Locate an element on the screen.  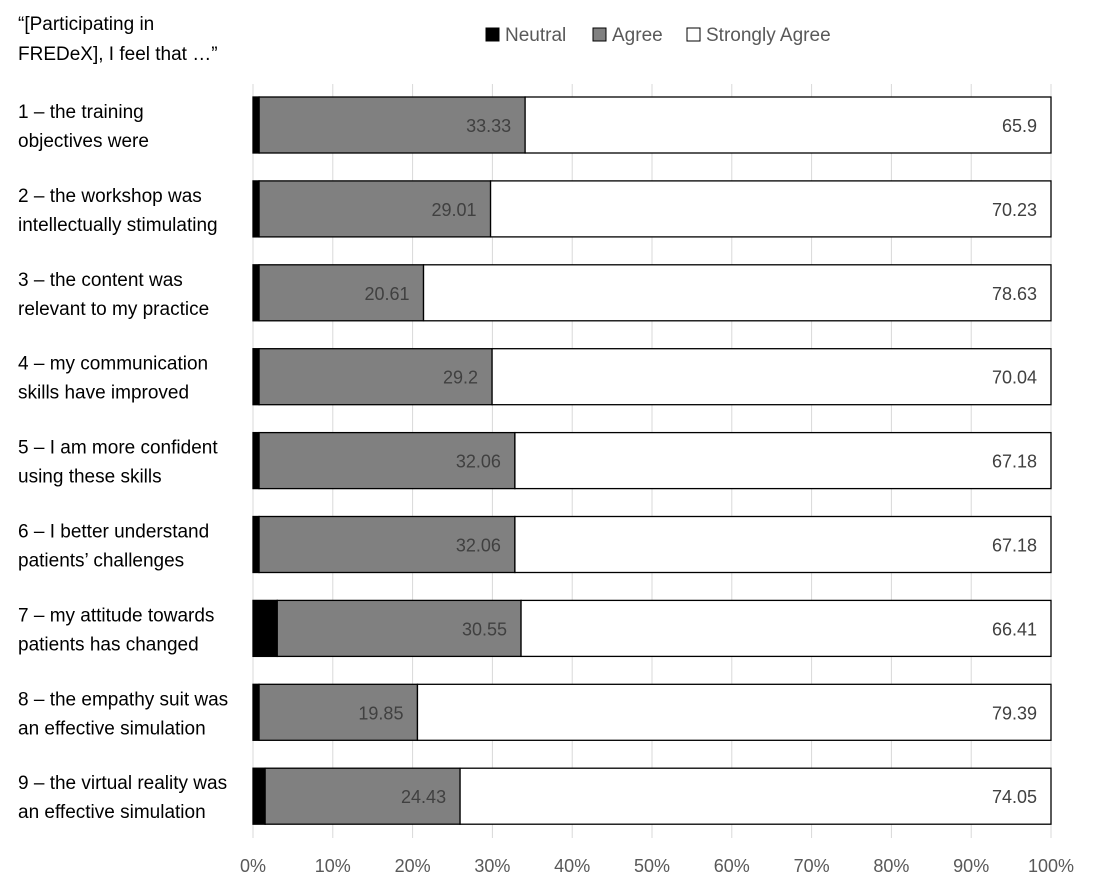
category-label: patients has changed is located at coordinates (108, 644).